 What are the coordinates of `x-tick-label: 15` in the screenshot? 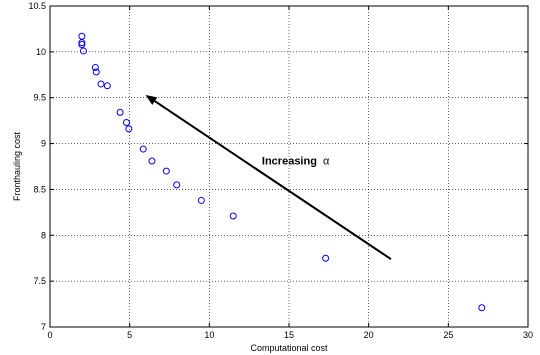 It's located at (289, 335).